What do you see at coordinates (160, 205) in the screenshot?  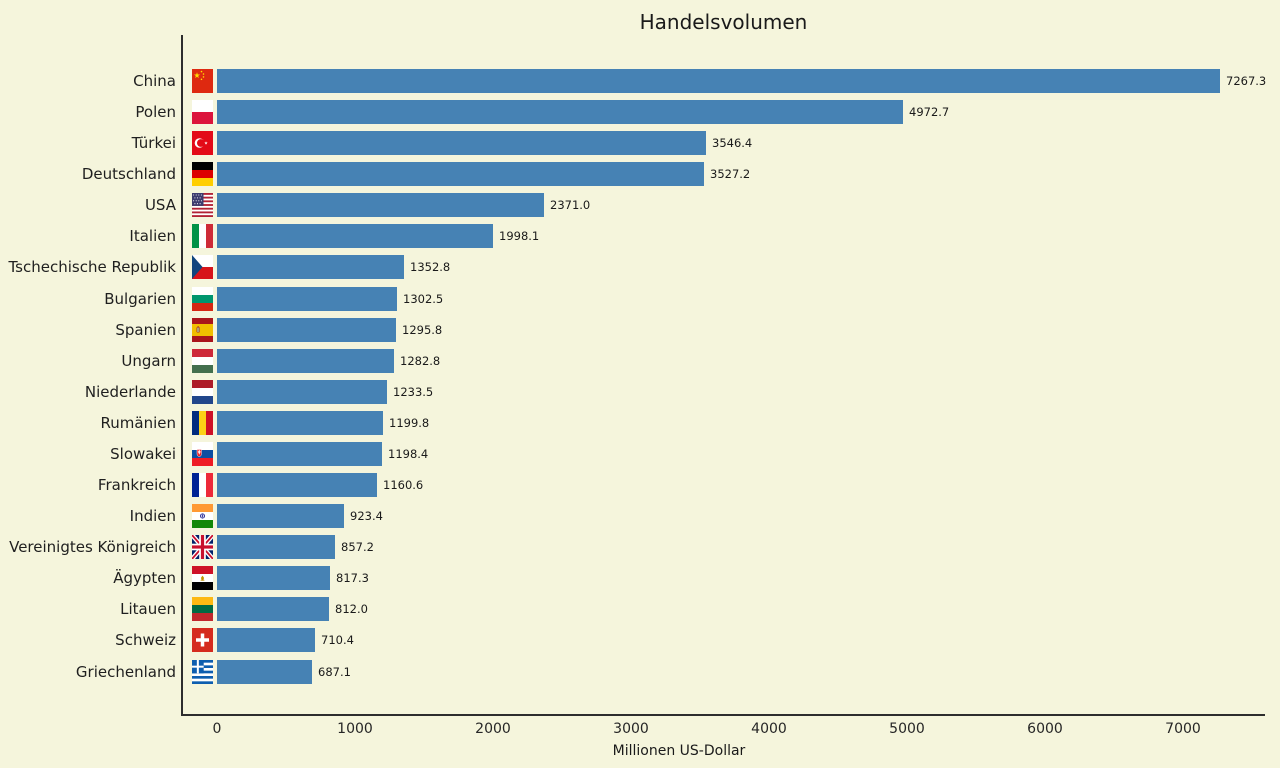 I see `category-label: USA` at bounding box center [160, 205].